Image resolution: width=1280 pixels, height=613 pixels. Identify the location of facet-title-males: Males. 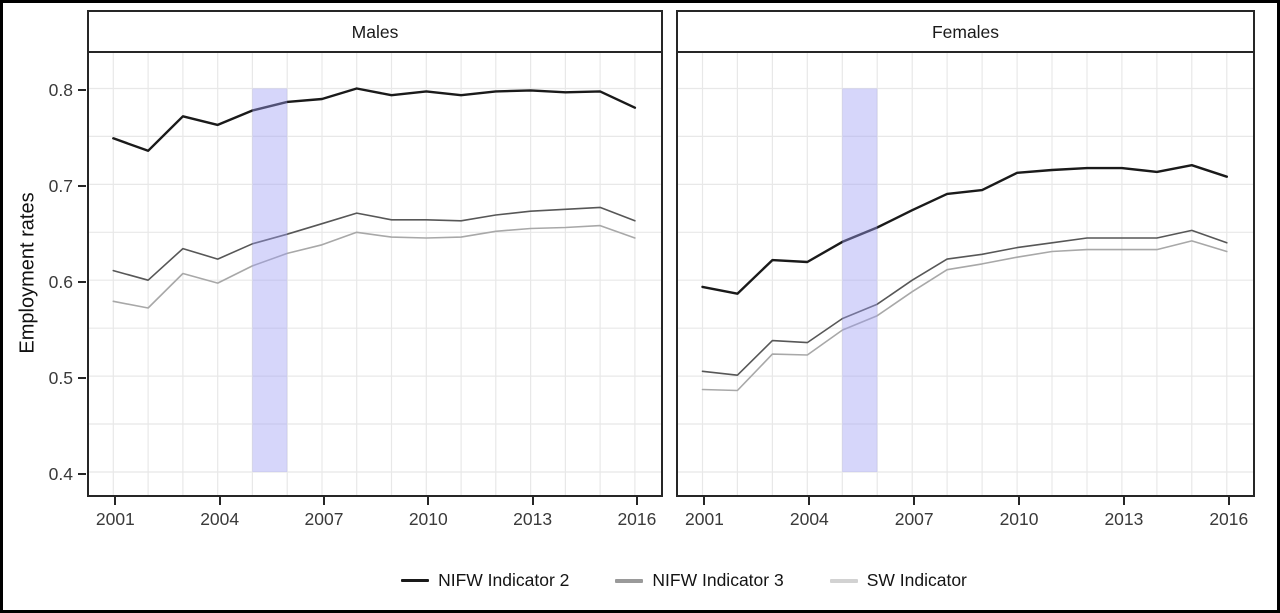
(375, 32).